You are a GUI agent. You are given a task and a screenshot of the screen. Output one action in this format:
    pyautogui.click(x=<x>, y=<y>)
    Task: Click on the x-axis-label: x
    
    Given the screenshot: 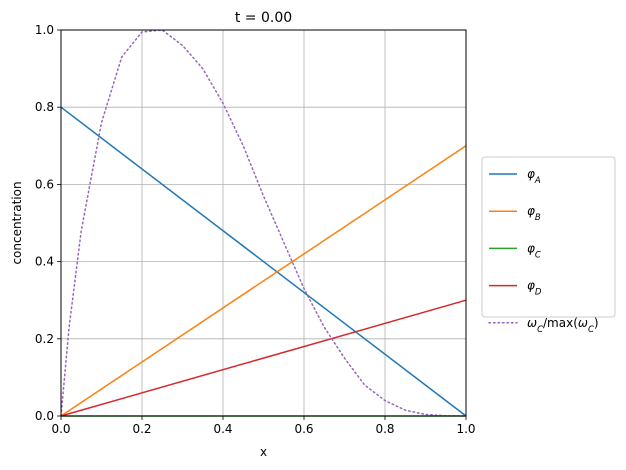 What is the action you would take?
    pyautogui.click(x=263, y=452)
    